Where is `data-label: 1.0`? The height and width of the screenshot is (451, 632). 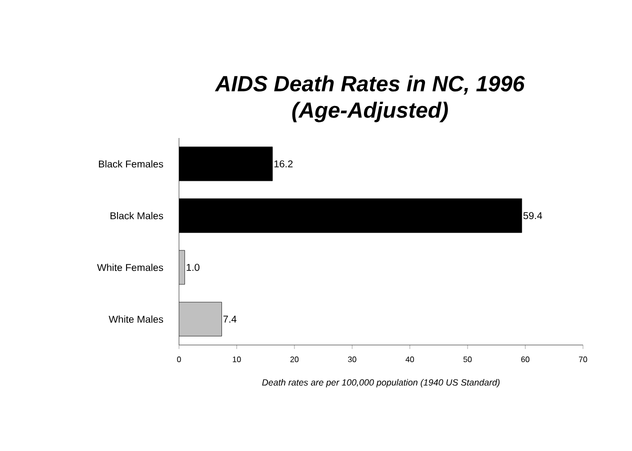 data-label: 1.0 is located at coordinates (193, 267).